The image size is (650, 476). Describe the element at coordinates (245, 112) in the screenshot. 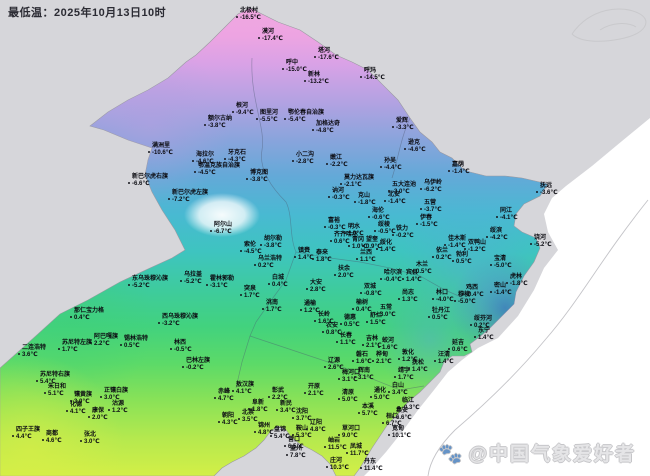

I see `station-temperature: -9.4℃` at that location.